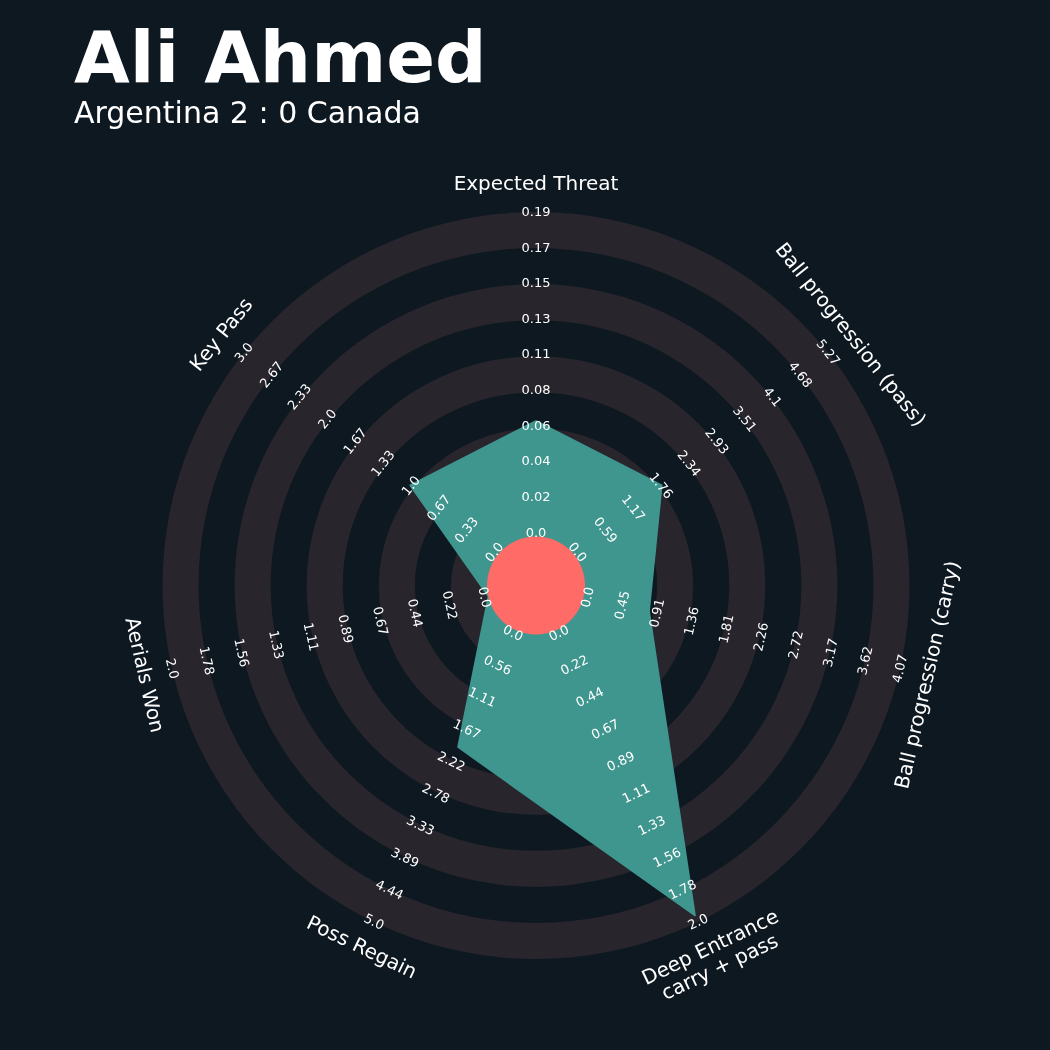  Describe the element at coordinates (865, 660) in the screenshot. I see `text: 3.62` at that location.